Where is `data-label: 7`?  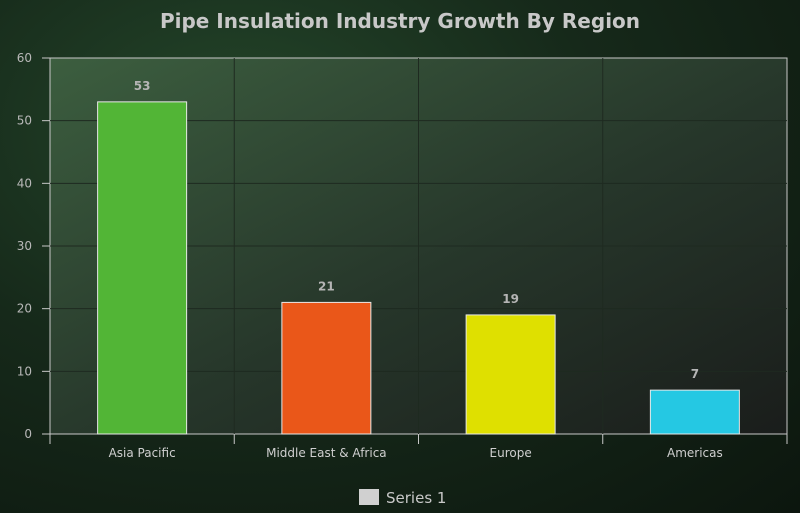 data-label: 7 is located at coordinates (695, 374).